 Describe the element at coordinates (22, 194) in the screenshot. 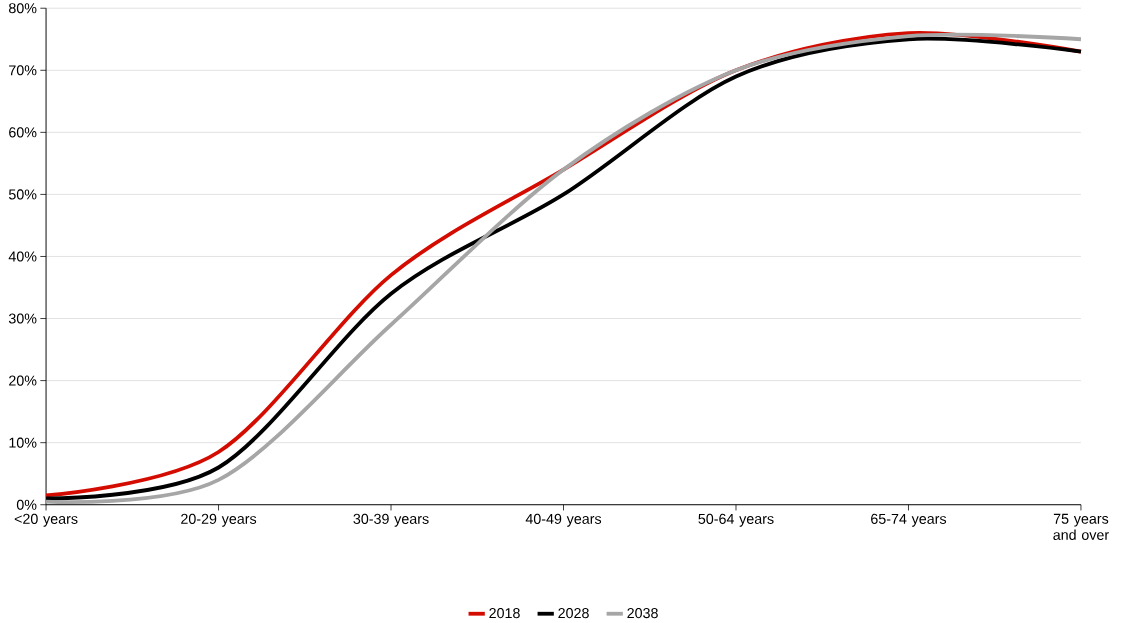

I see `y-tick-label: 50%` at that location.